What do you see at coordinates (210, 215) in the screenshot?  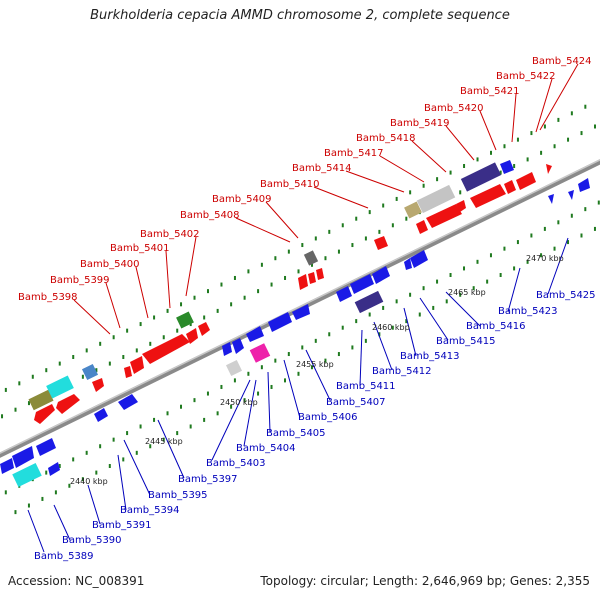 I see `gene-label: Bamb_5408` at bounding box center [210, 215].